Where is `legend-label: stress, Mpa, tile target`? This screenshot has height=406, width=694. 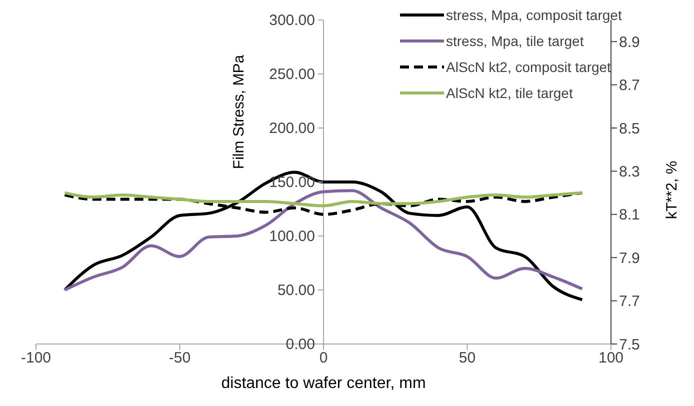
legend-label: stress, Mpa, tile target is located at coordinates (515, 41).